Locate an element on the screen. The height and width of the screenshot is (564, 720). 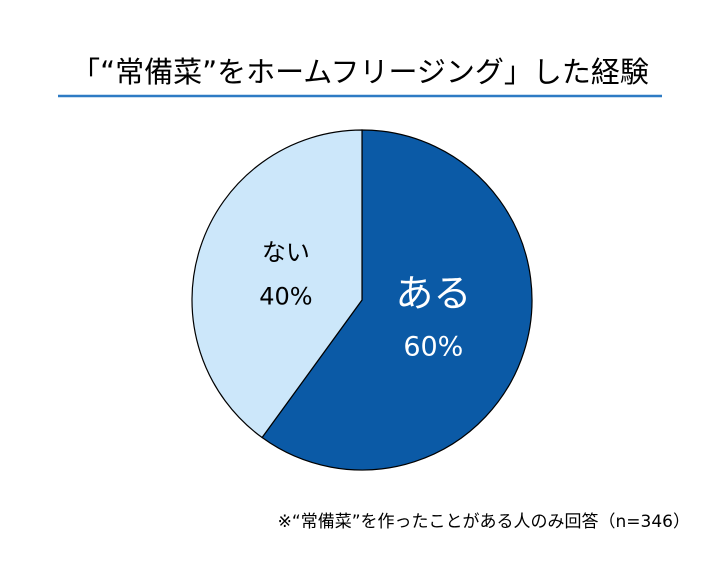
chart-title: 「“常備菜”をホームフリージング」した経験 is located at coordinates (360, 72).